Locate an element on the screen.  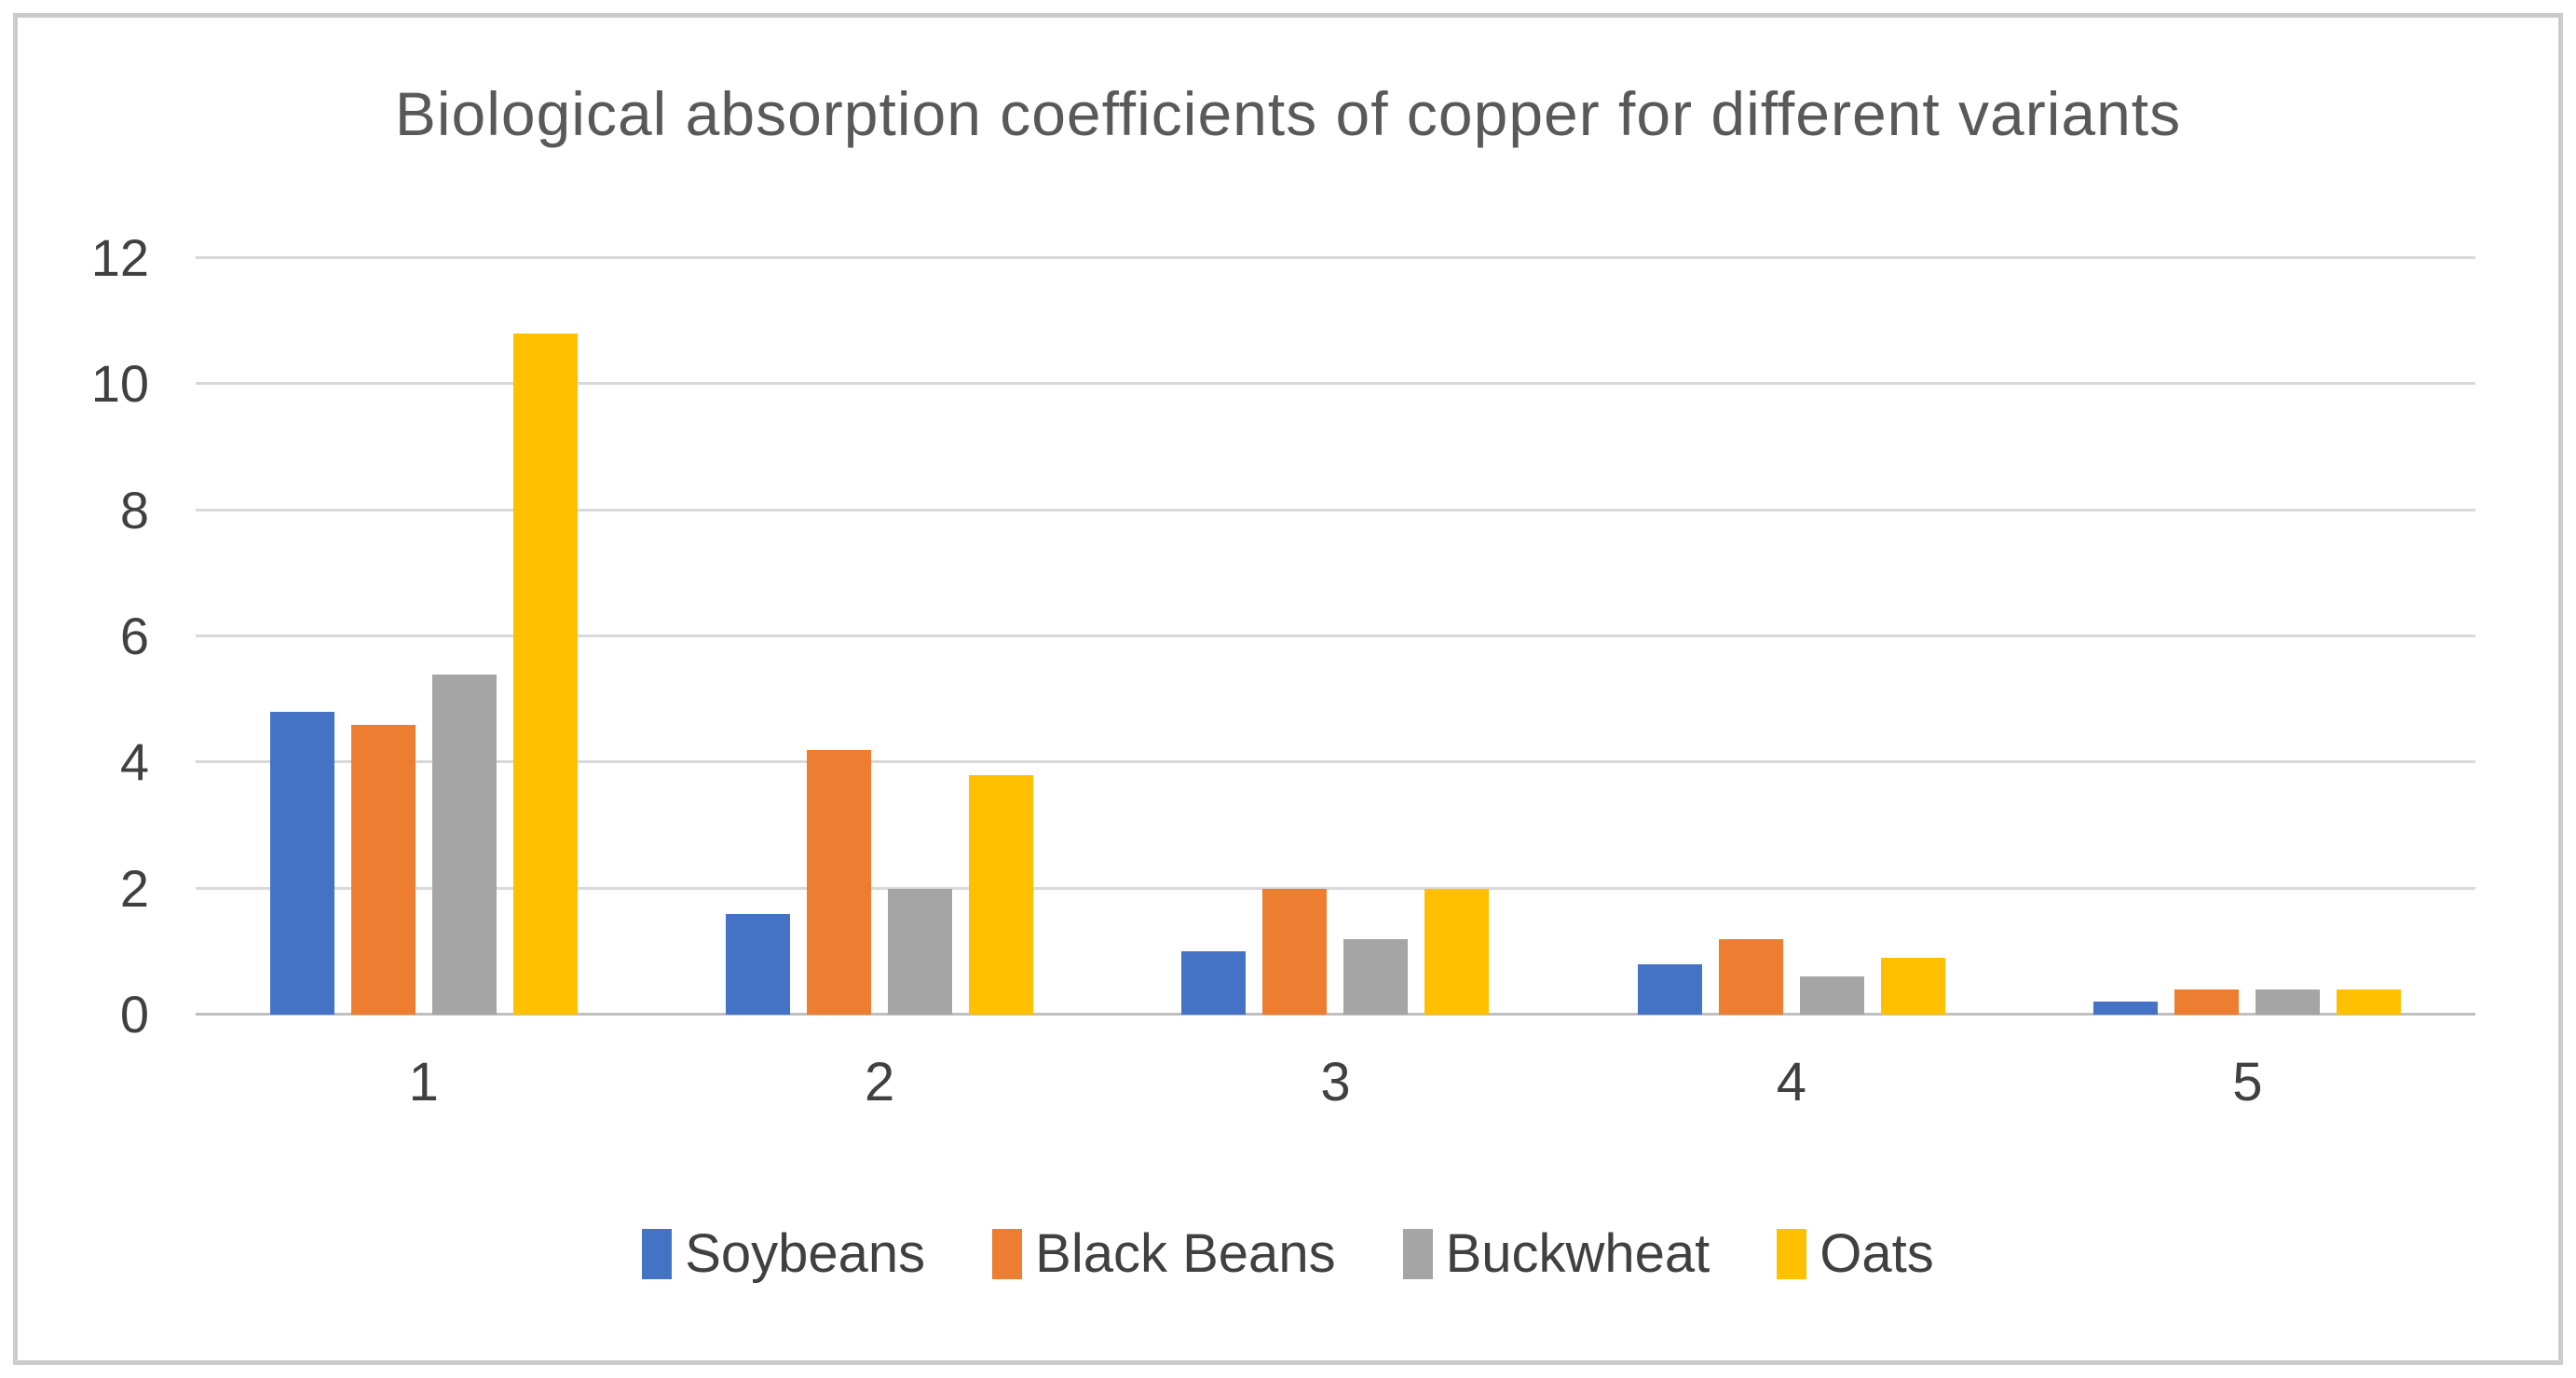
legend-item-oats: Oats is located at coordinates (1855, 1253).